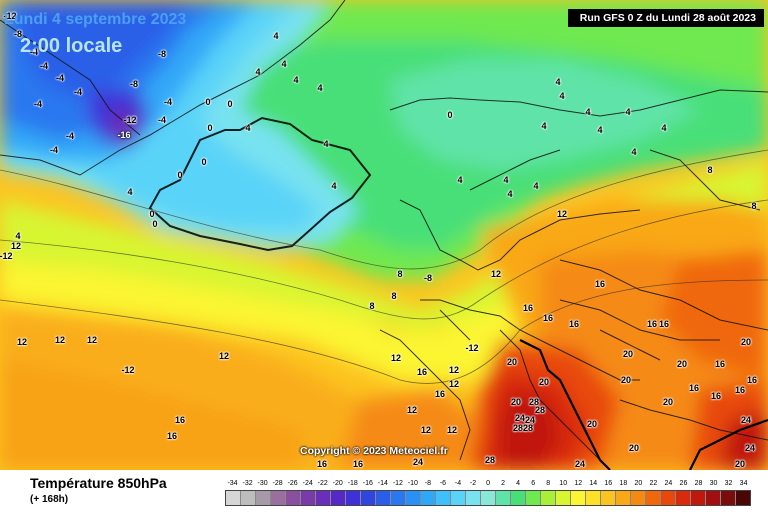 This screenshot has width=768, height=512. What do you see at coordinates (412, 483) in the screenshot?
I see `legend-label: -10` at bounding box center [412, 483].